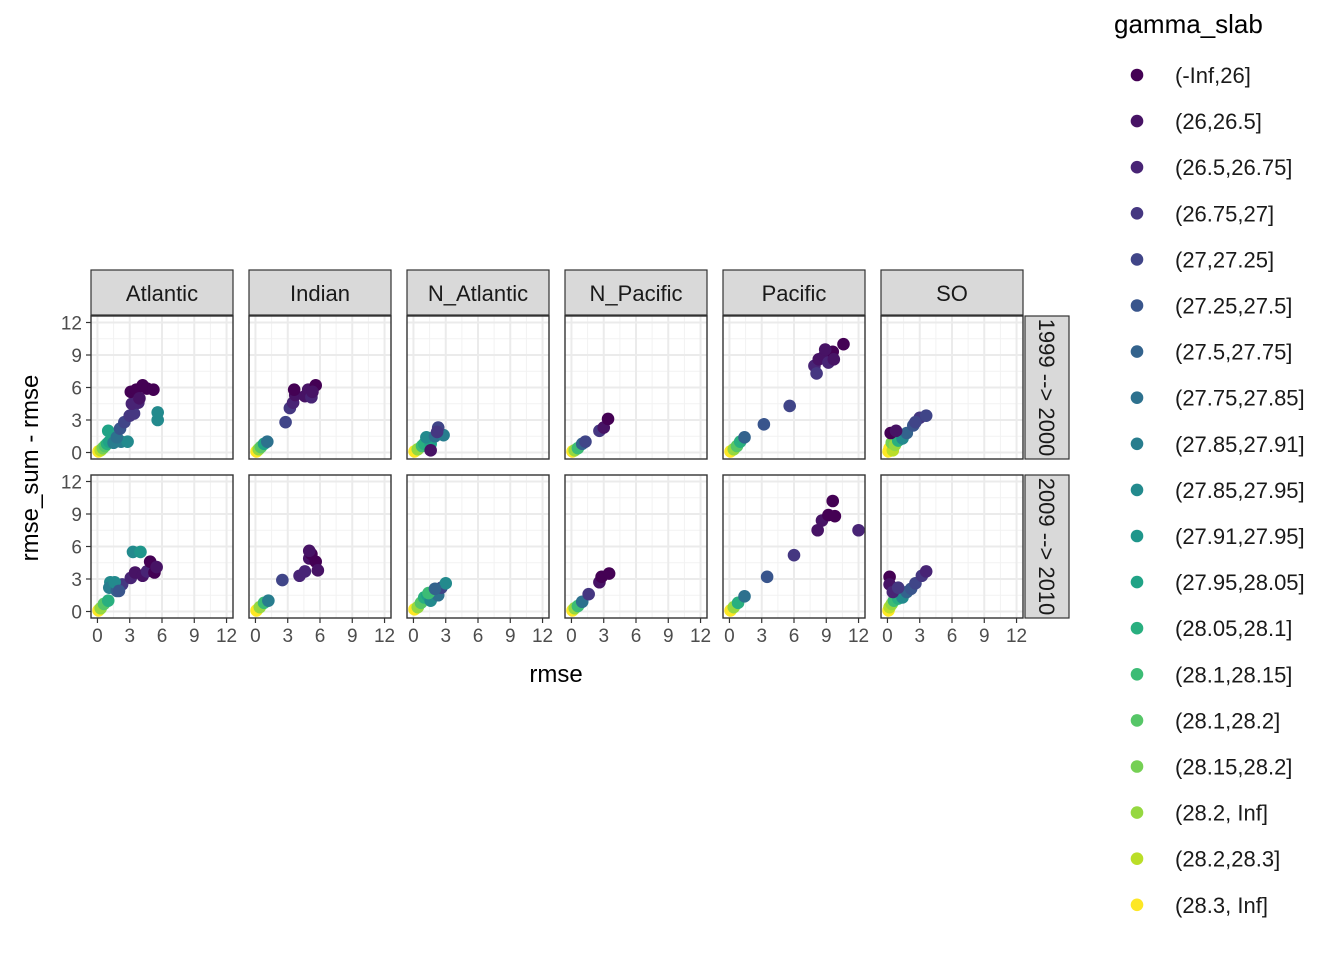 The height and width of the screenshot is (960, 1344). I want to click on panel-indian-row0, so click(320, 387).